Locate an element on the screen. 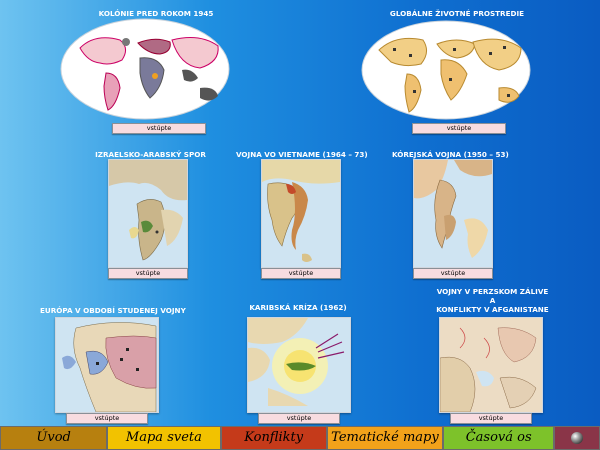 This screenshot has height=450, width=600. vietnam-title: VOJNA VO VIETNAME (1964 – 73) is located at coordinates (302, 154).